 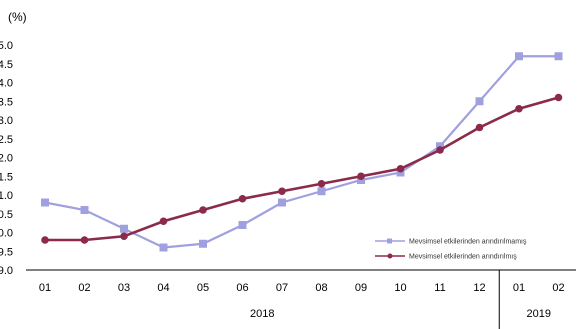 I want to click on y-tick-label: 10.5, so click(x=6, y=215).